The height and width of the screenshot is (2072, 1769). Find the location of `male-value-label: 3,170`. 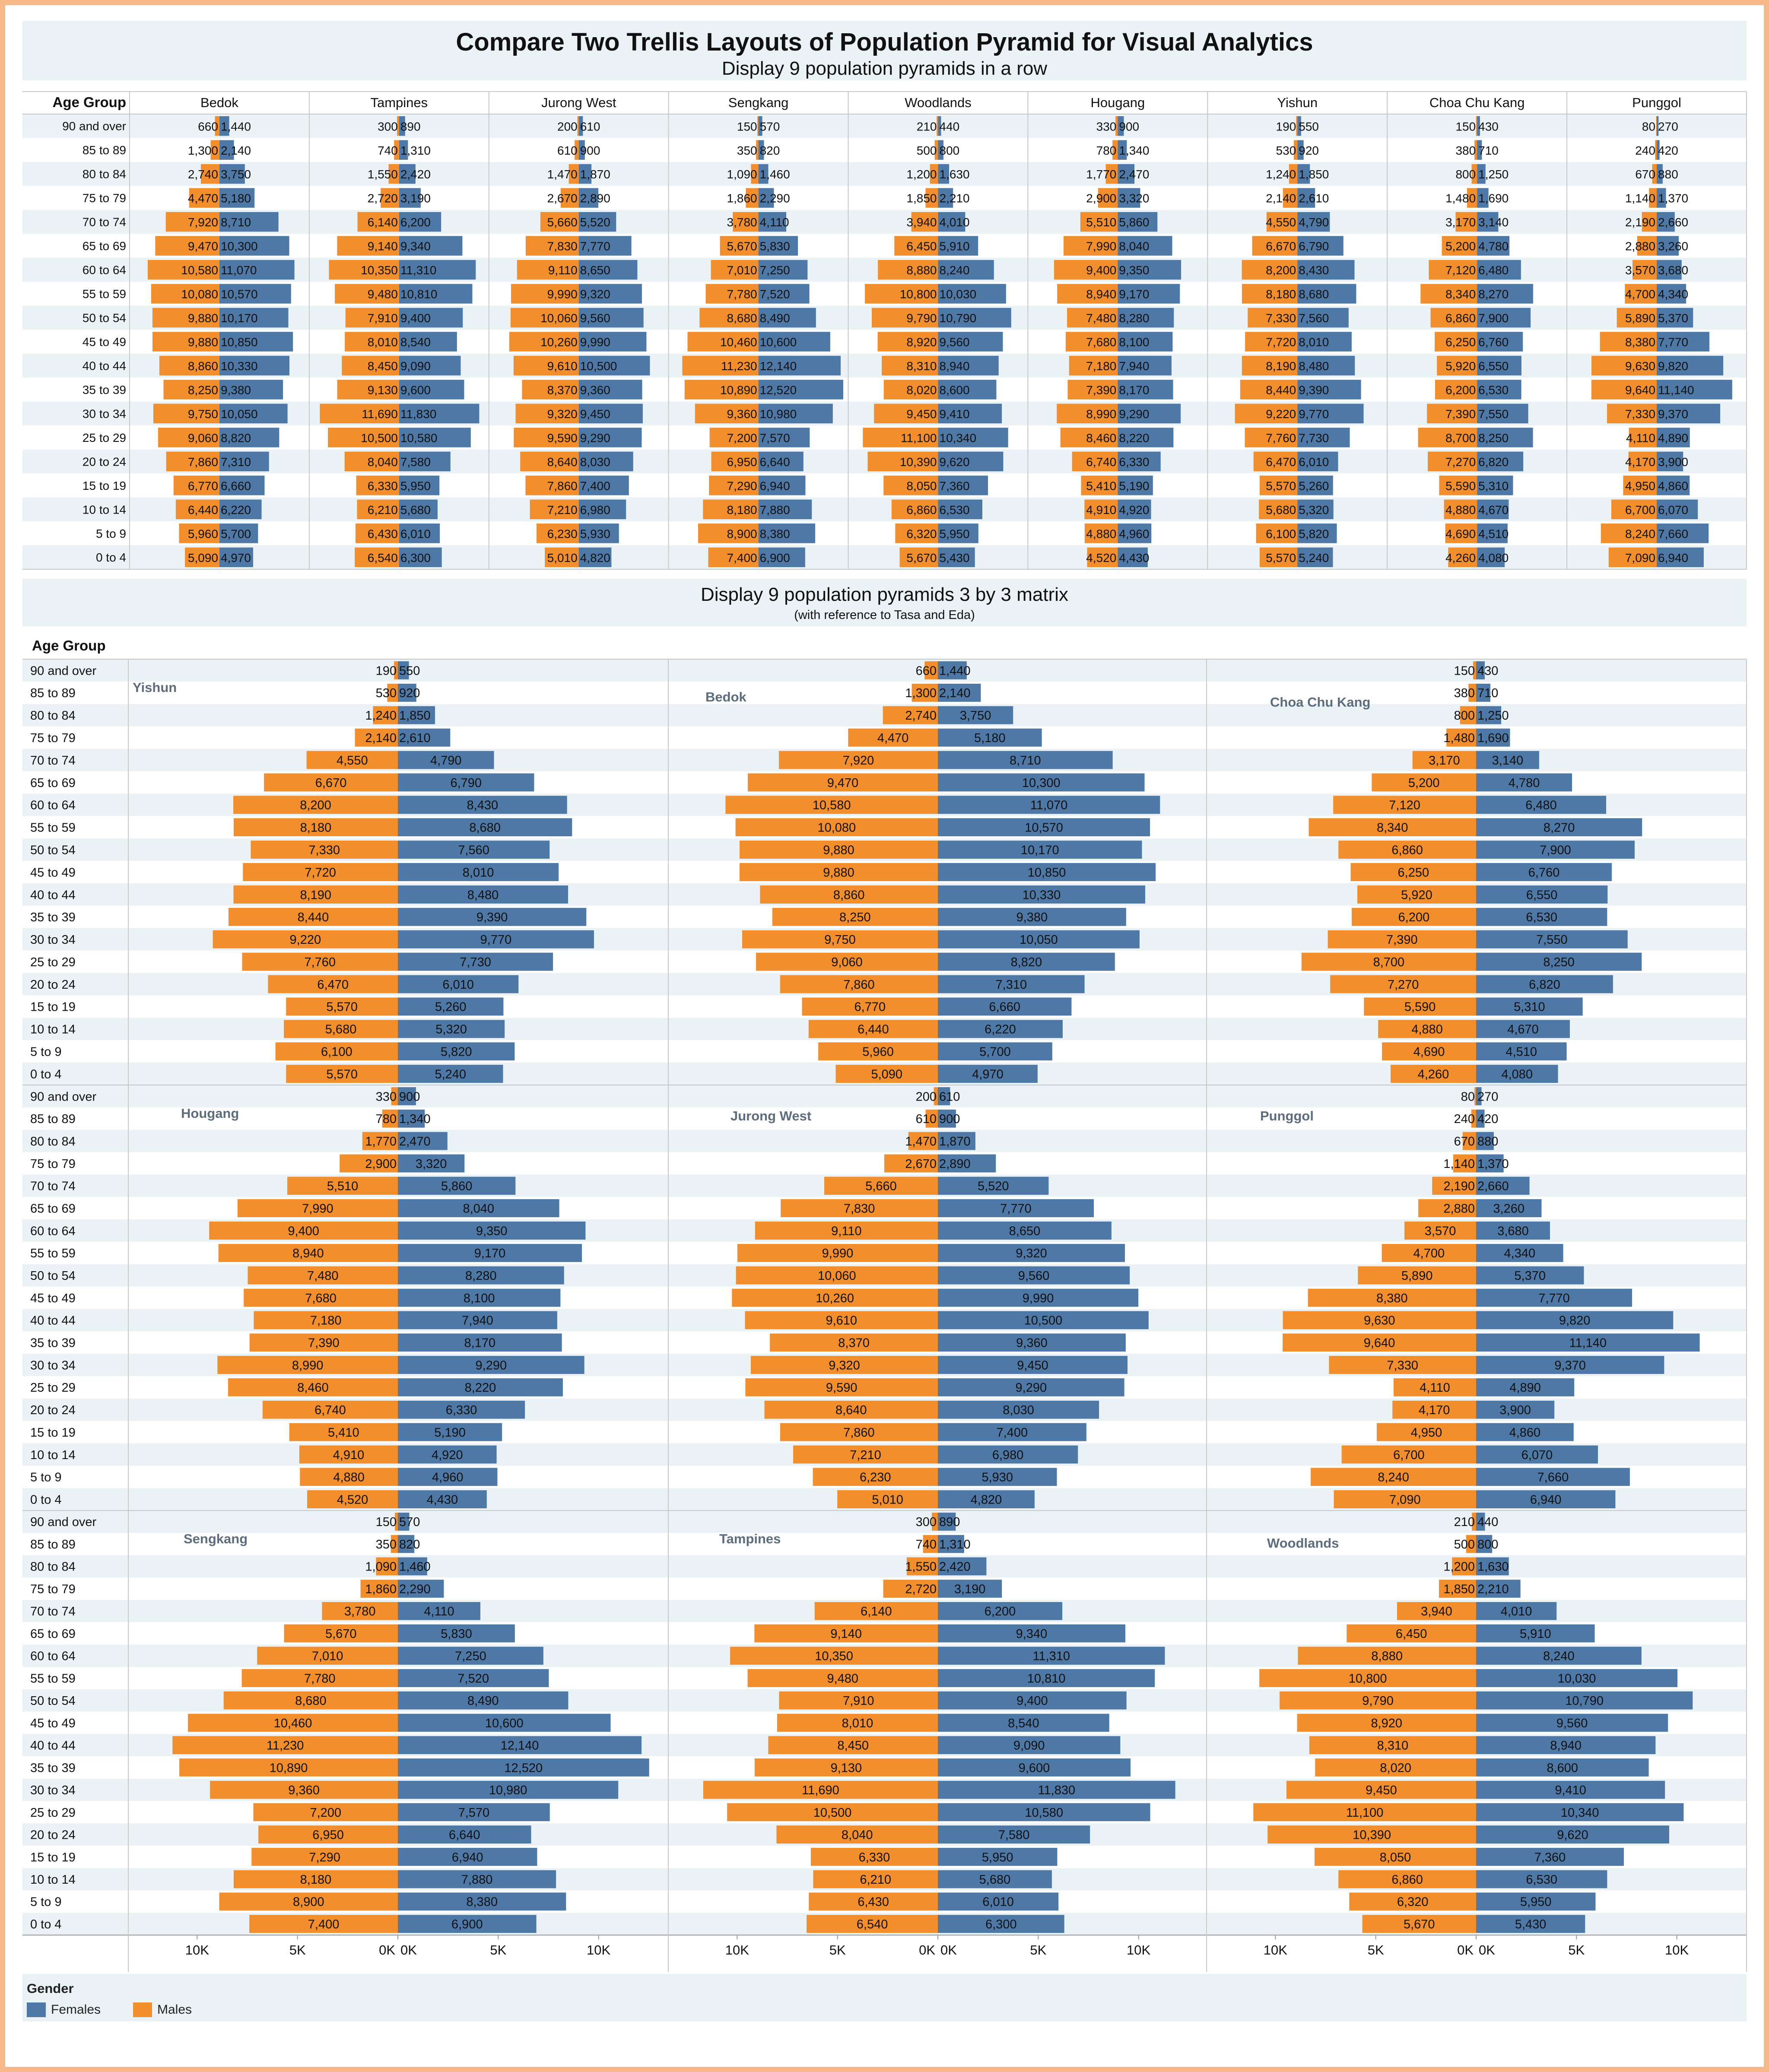

male-value-label: 3,170 is located at coordinates (1445, 761).